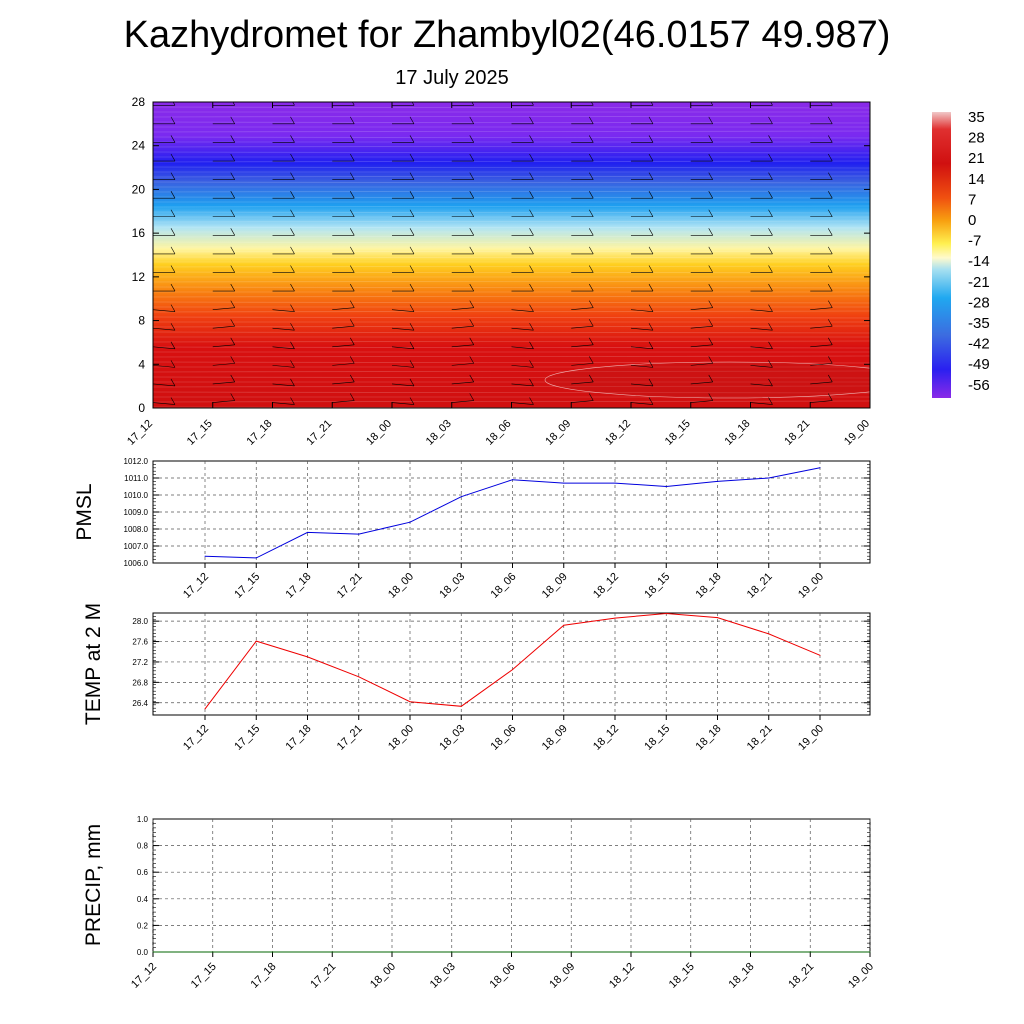 Image resolution: width=1024 pixels, height=1024 pixels. I want to click on x-tick-label: 19_00, so click(811, 586).